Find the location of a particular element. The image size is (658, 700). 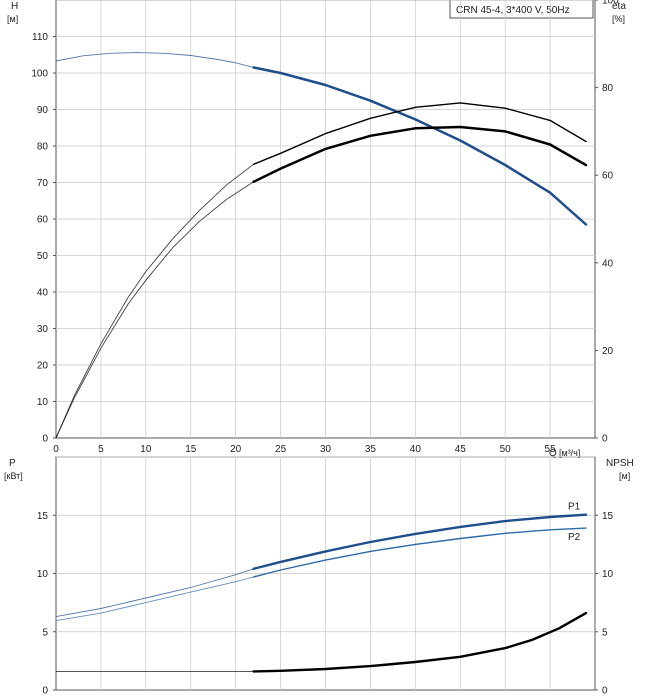

right-tick-label: 80 is located at coordinates (608, 88).